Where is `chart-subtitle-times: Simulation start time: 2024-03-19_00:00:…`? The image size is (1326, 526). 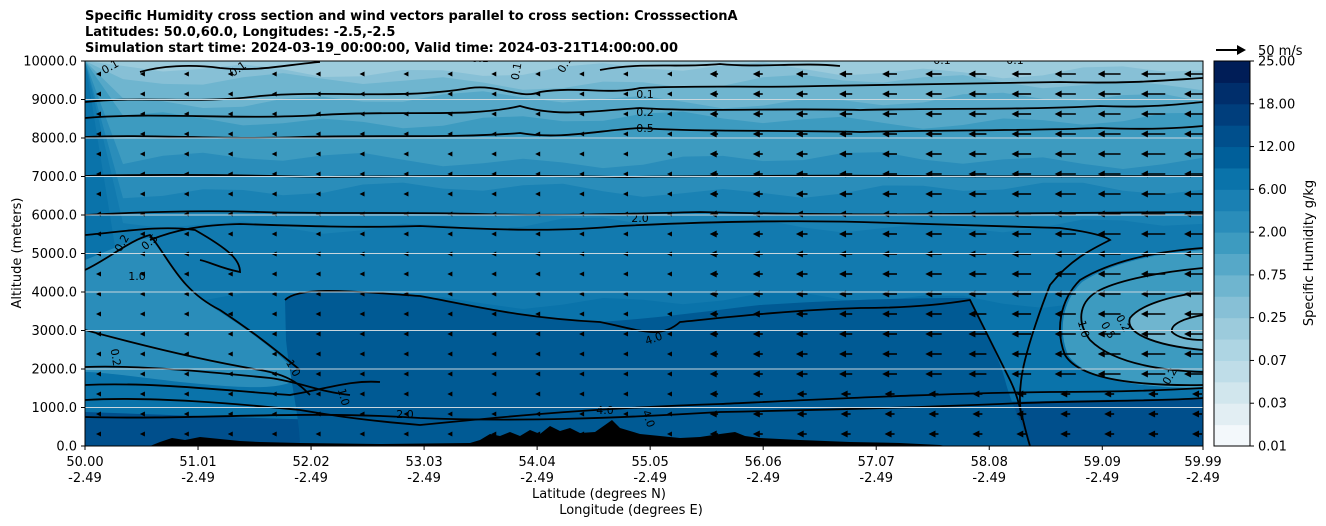 chart-subtitle-times: Simulation start time: 2024-03-19_00:00:… is located at coordinates (381, 48).